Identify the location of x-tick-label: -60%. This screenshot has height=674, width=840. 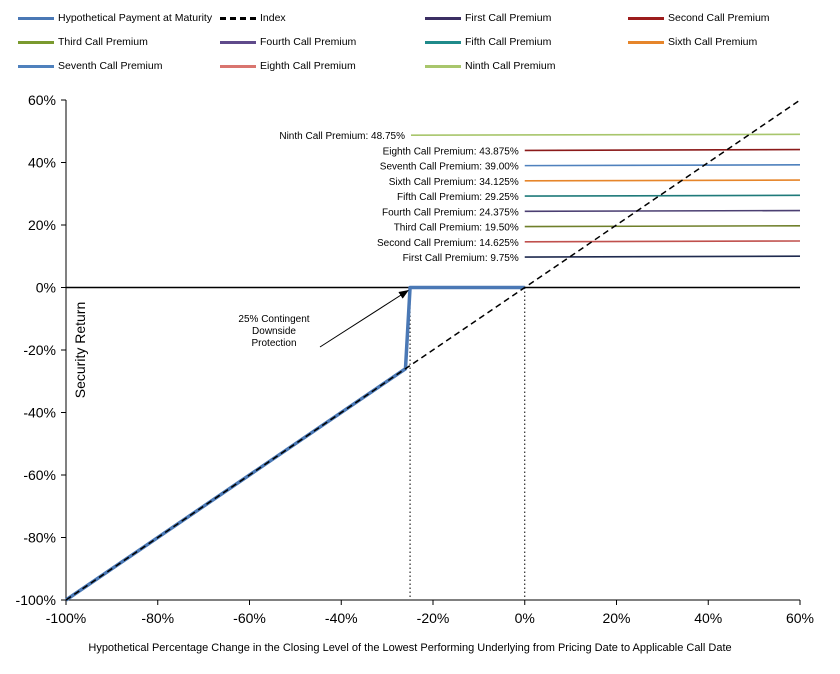
(249, 618).